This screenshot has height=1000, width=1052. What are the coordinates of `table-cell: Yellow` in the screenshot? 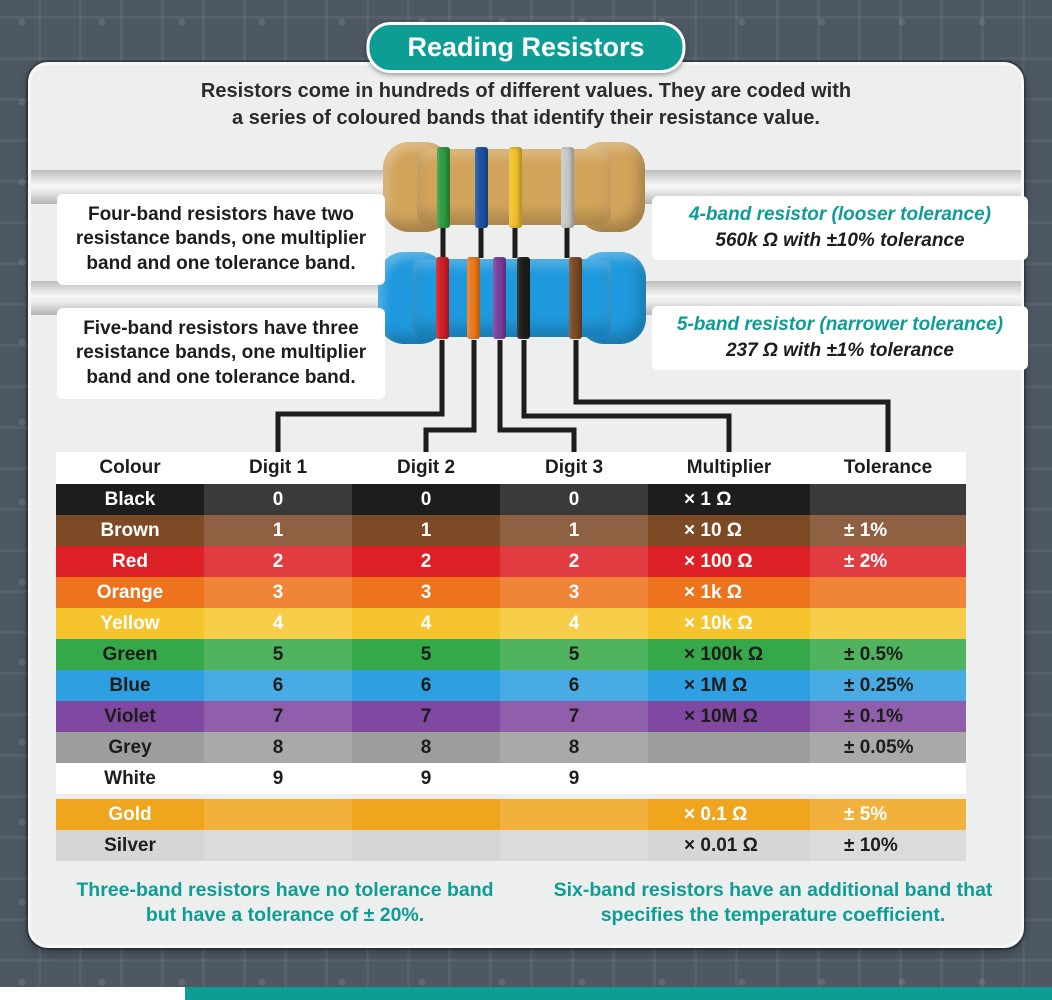 It's located at (130, 623).